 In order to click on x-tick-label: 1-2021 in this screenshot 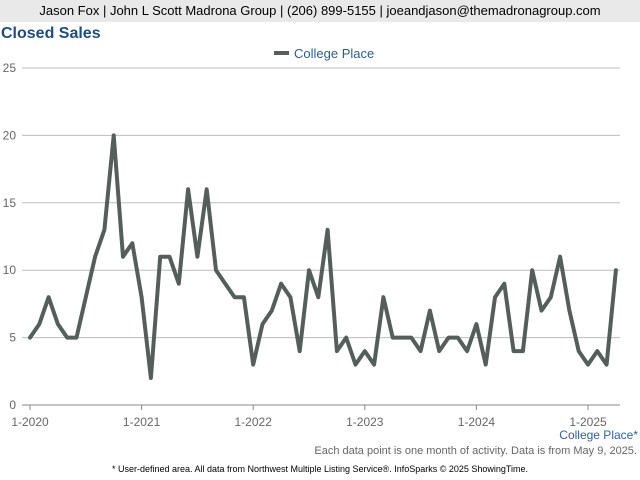, I will do `click(142, 422)`.